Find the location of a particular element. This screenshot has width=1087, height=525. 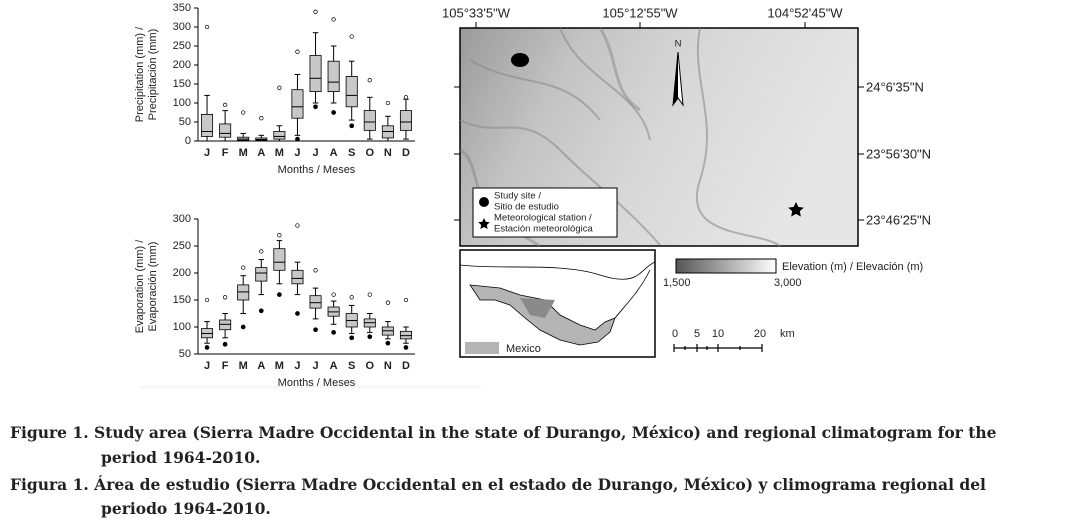

latitude-label: 23°46'25"N is located at coordinates (898, 219).